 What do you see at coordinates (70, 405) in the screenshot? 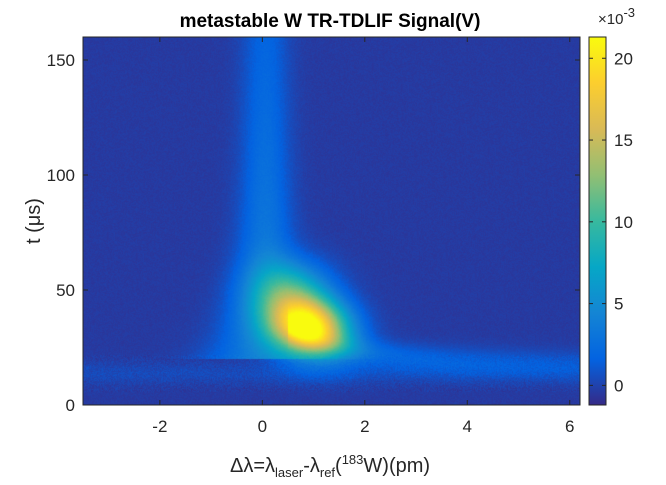
I see `y-tick-label: 0` at bounding box center [70, 405].